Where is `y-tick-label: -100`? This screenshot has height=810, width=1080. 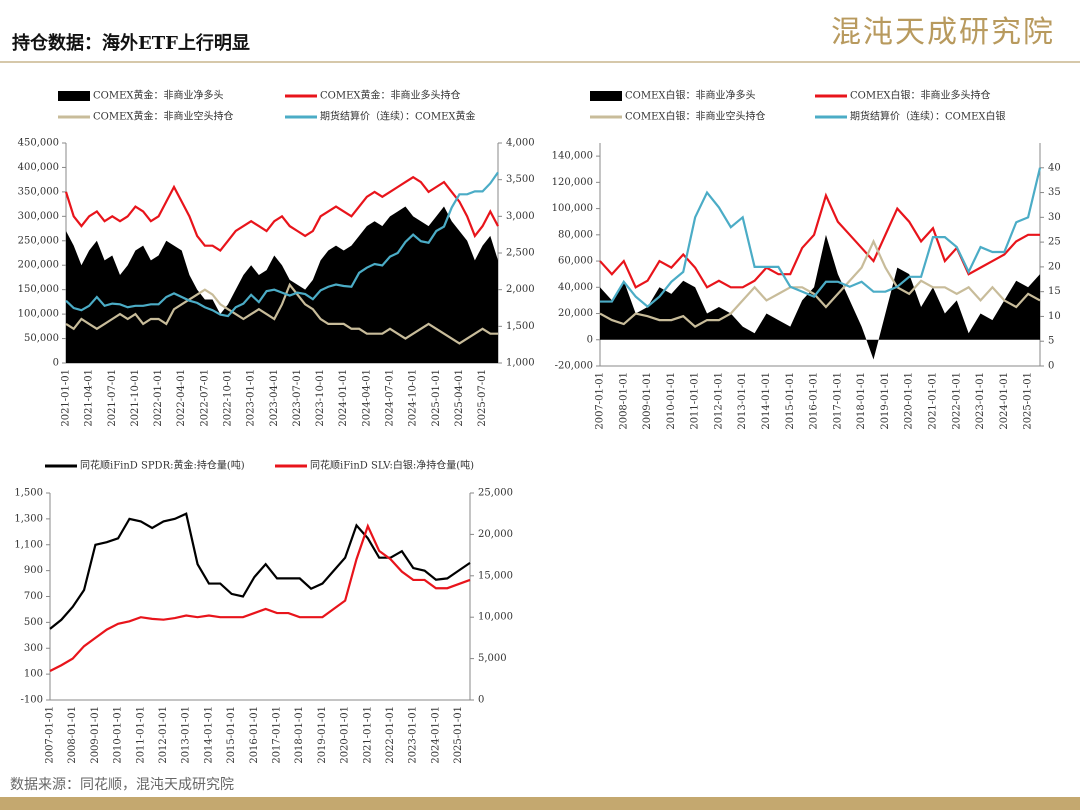 y-tick-label: -100 is located at coordinates (32, 700).